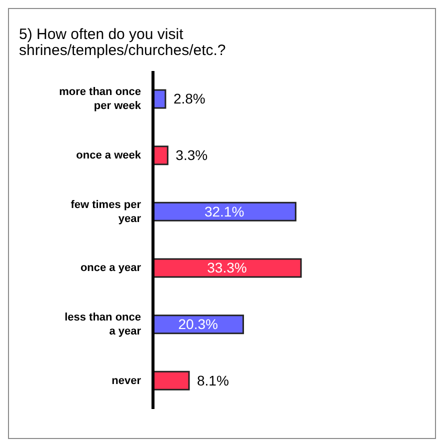  Describe the element at coordinates (103, 324) in the screenshot. I see `y-tick-label: less than once a year` at that location.